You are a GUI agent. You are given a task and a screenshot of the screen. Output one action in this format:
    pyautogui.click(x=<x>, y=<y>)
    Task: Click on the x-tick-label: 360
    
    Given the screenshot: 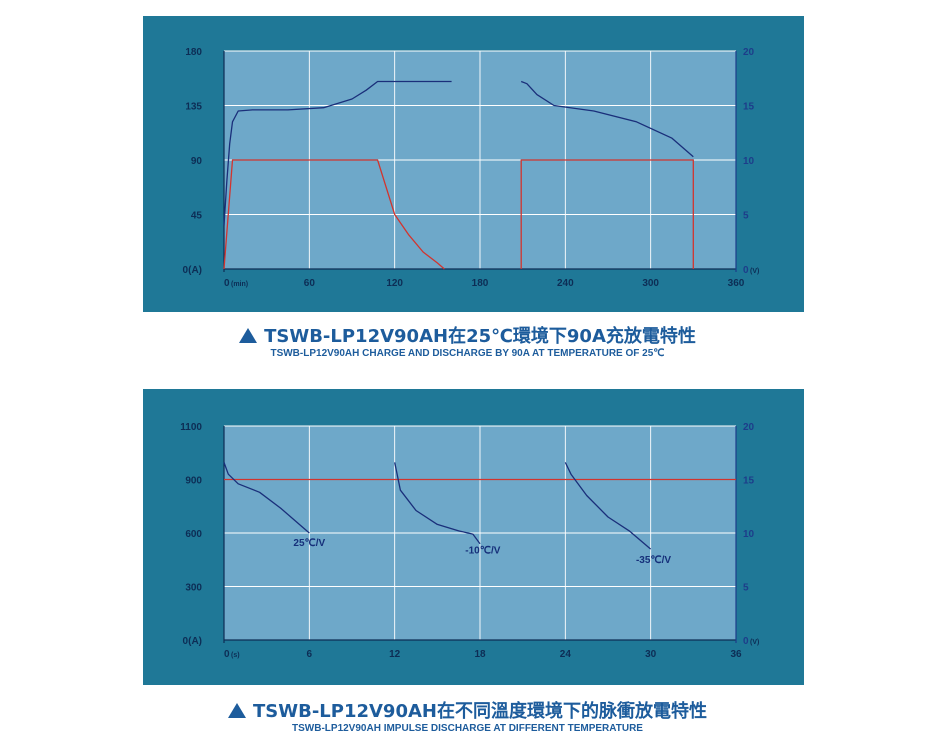 What is the action you would take?
    pyautogui.click(x=736, y=283)
    